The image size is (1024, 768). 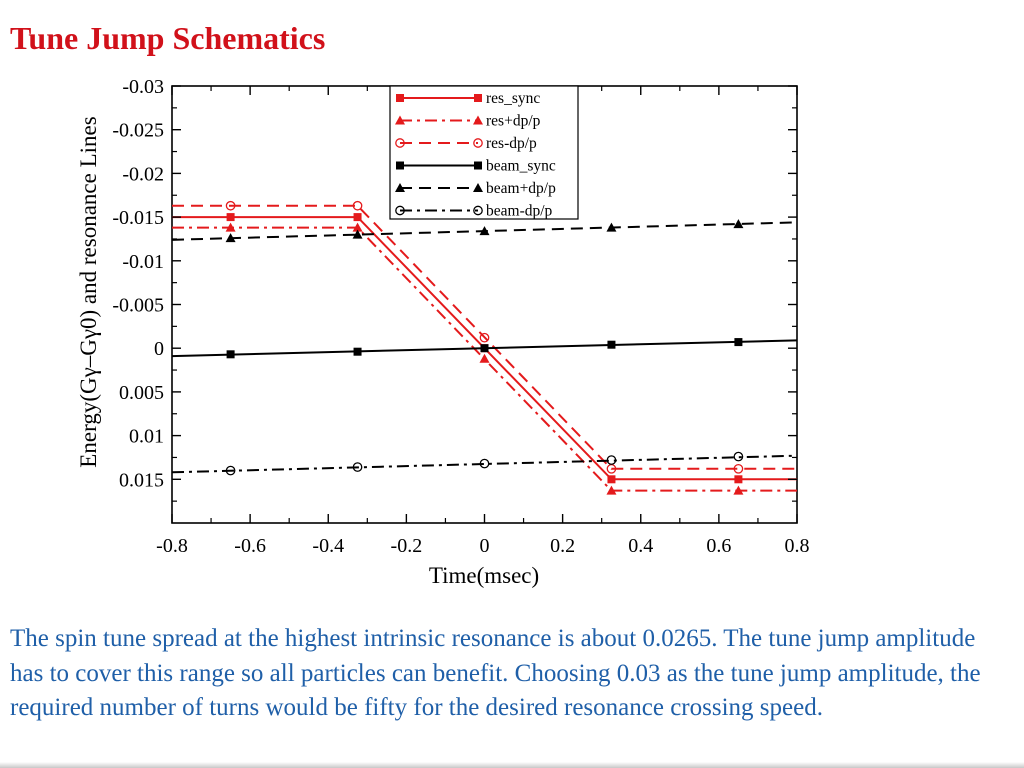 What do you see at coordinates (159, 349) in the screenshot?
I see `y-tick-label: 0` at bounding box center [159, 349].